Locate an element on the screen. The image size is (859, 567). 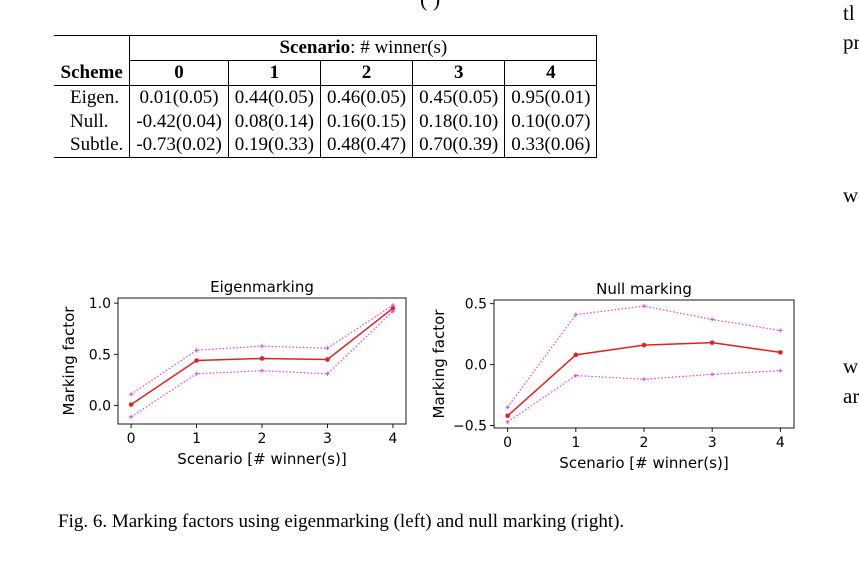
chart-title: Eigenmarking is located at coordinates (262, 287).